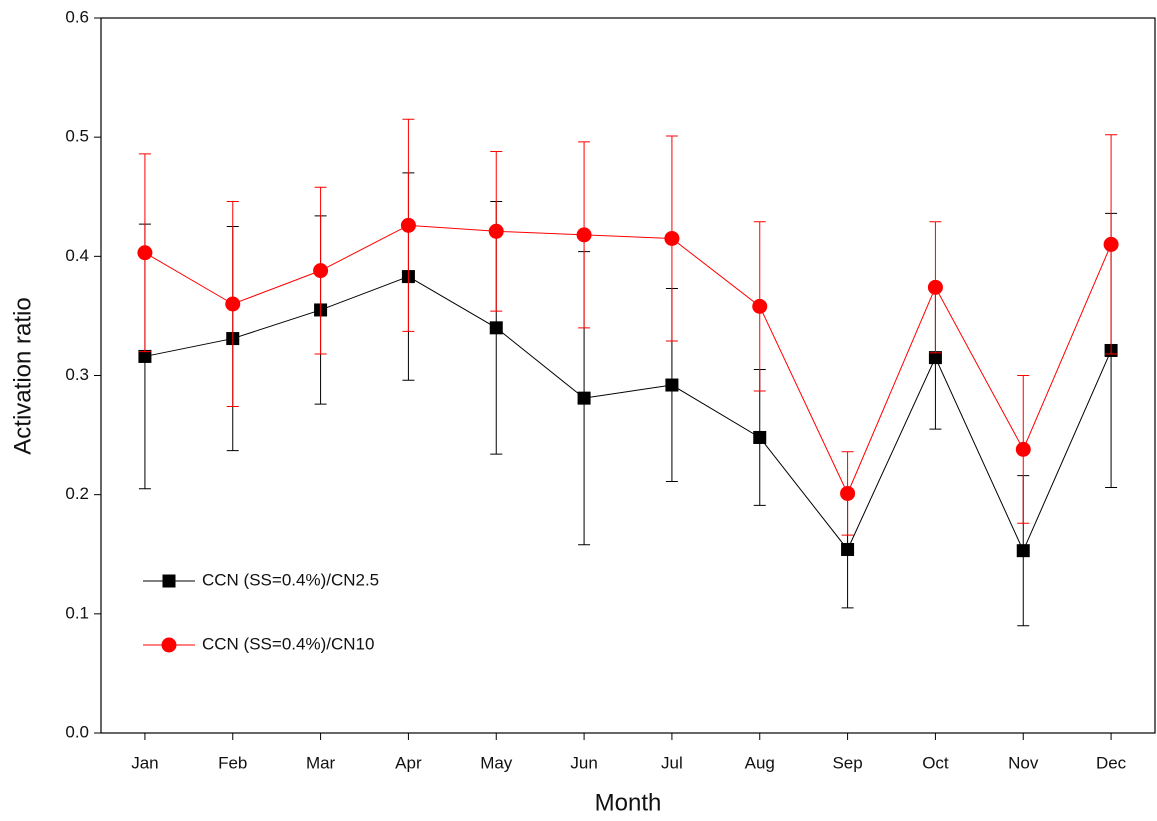 Image resolution: width=1157 pixels, height=821 pixels. What do you see at coordinates (144, 762) in the screenshot?
I see `x-tick-label: Jan` at bounding box center [144, 762].